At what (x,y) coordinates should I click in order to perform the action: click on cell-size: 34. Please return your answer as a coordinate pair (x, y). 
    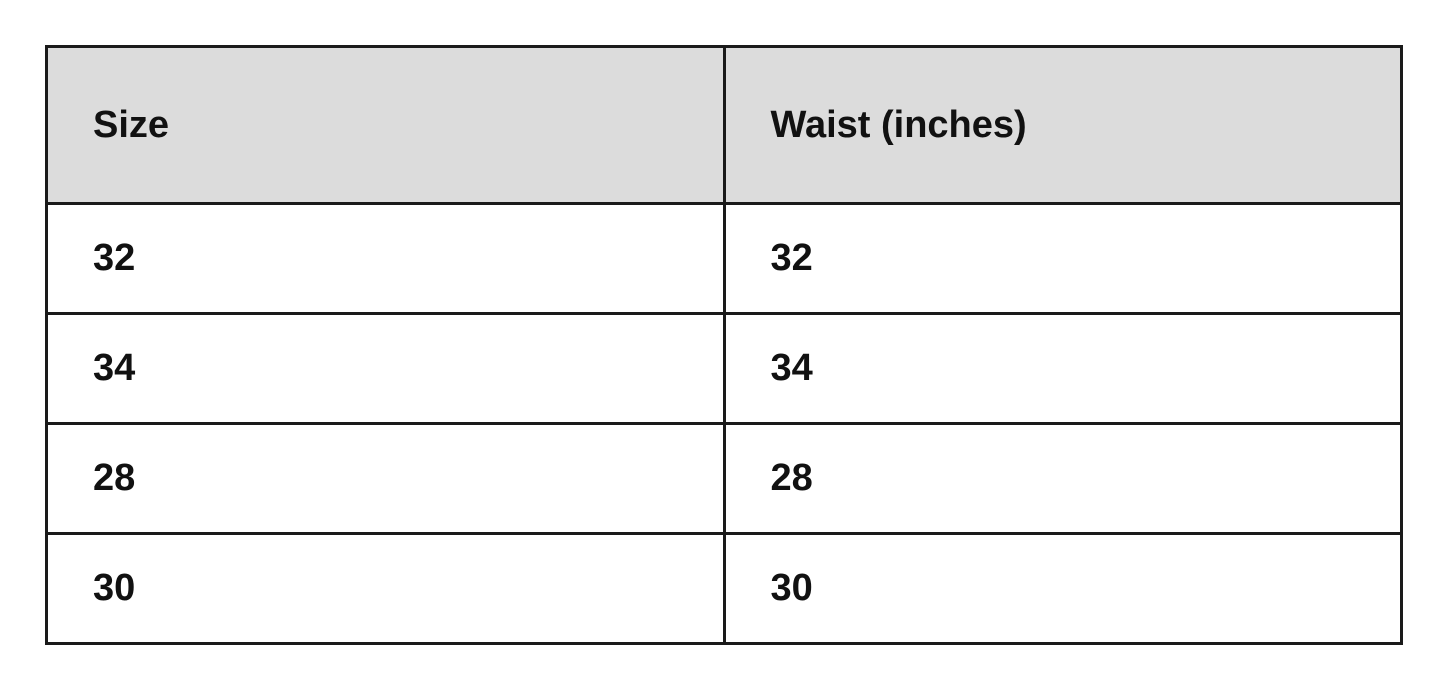
    Looking at the image, I should click on (385, 368).